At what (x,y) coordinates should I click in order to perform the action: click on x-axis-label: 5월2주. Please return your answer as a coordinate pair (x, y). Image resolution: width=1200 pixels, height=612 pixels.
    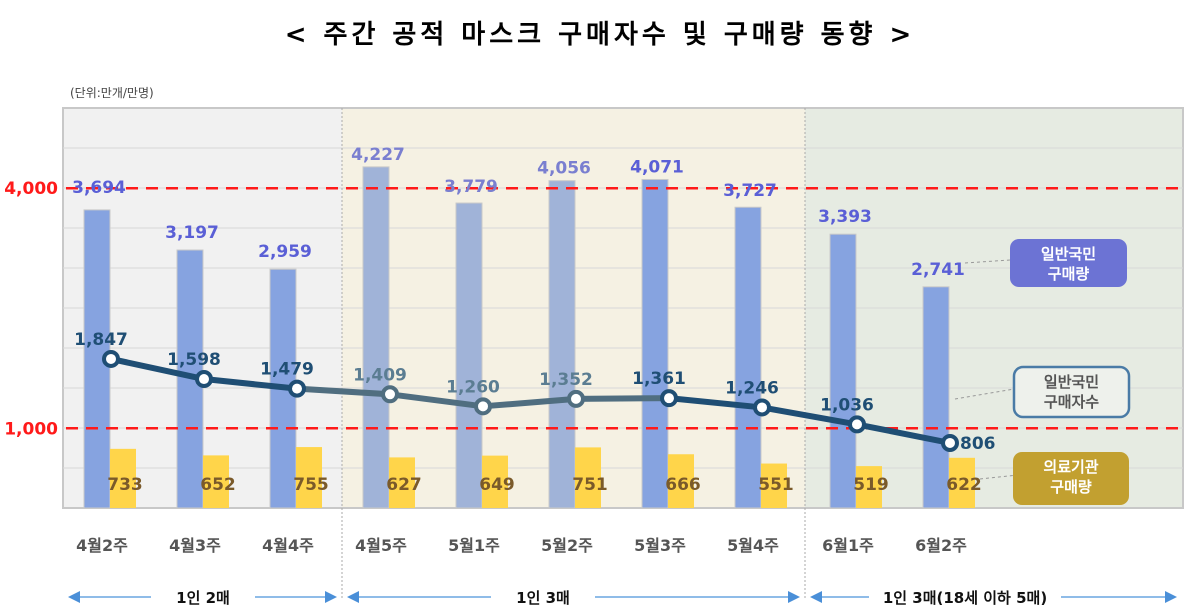
    Looking at the image, I should click on (567, 545).